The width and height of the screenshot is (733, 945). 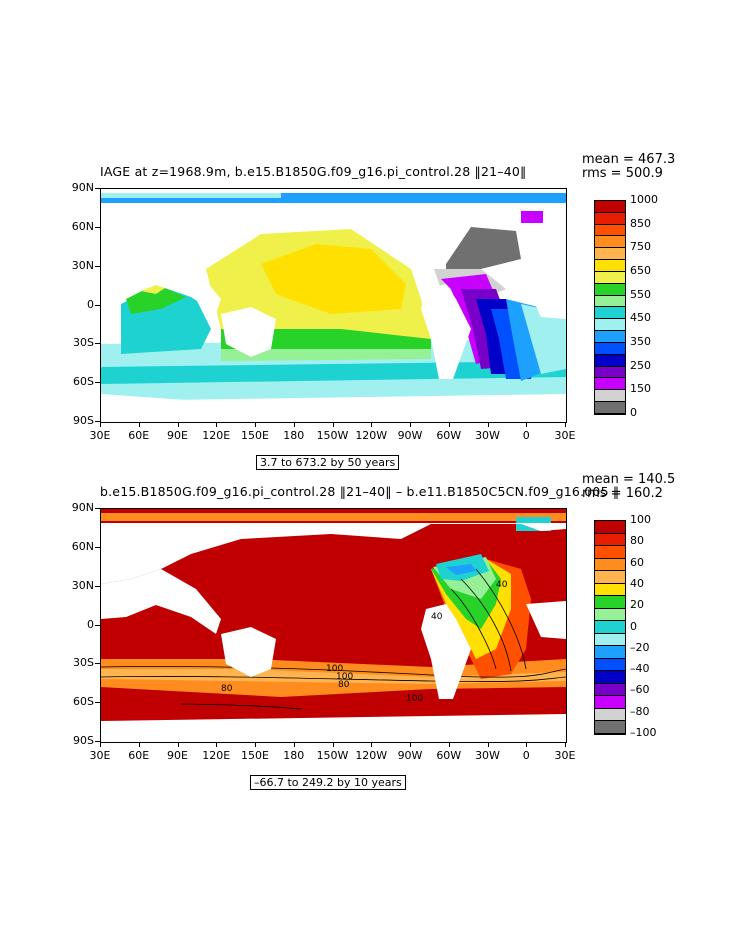 What do you see at coordinates (622, 173) in the screenshot?
I see `top-rms-stat: rms = 500.9` at bounding box center [622, 173].